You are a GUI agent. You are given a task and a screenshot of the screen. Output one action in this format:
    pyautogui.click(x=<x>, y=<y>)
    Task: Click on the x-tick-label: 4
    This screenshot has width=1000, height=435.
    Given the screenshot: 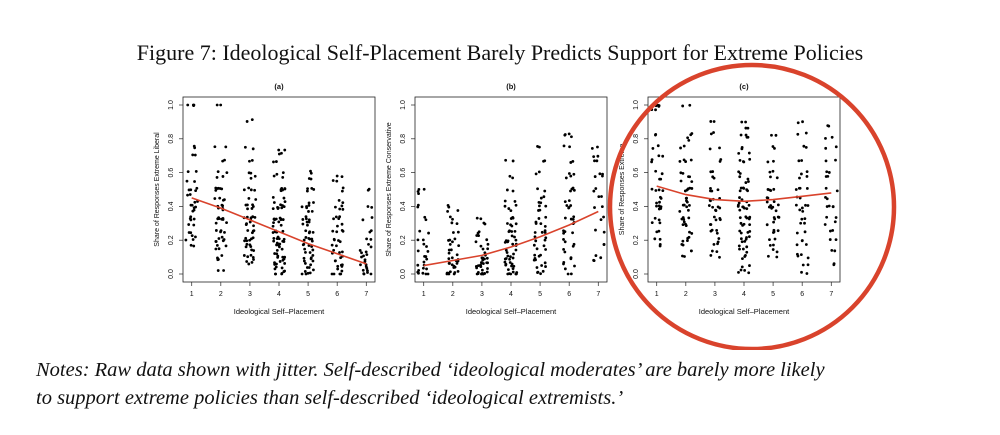 What is the action you would take?
    pyautogui.click(x=511, y=294)
    